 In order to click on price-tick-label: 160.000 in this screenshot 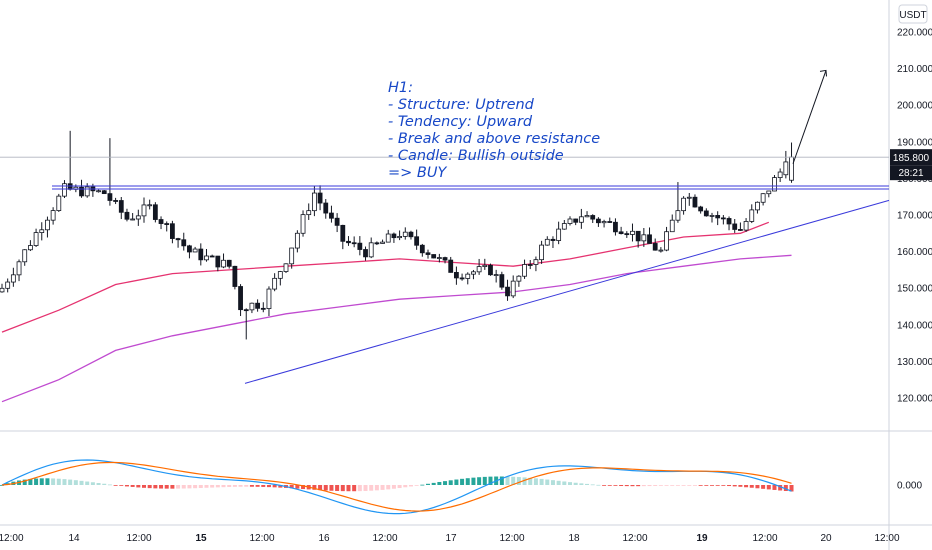, I will do `click(914, 252)`.